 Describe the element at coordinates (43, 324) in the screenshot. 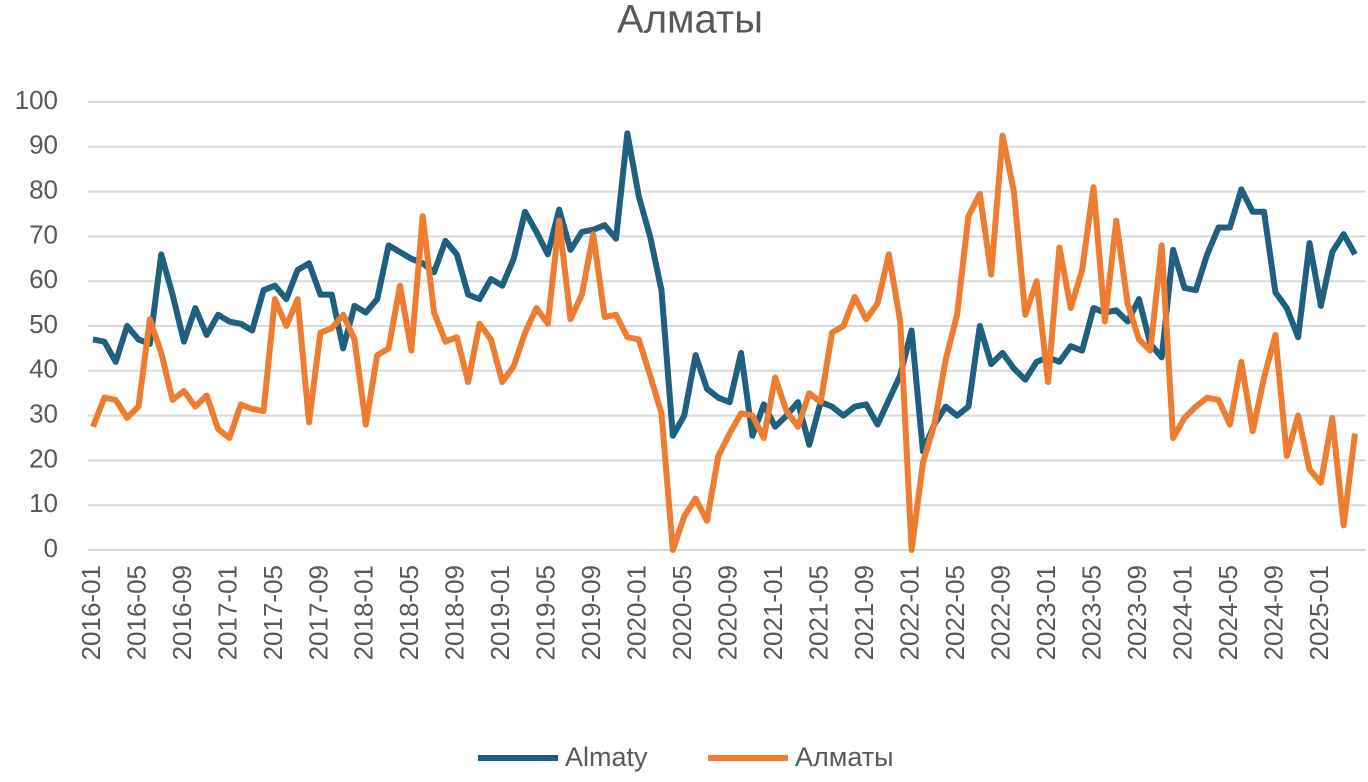

I see `y-tick-label: 50` at that location.